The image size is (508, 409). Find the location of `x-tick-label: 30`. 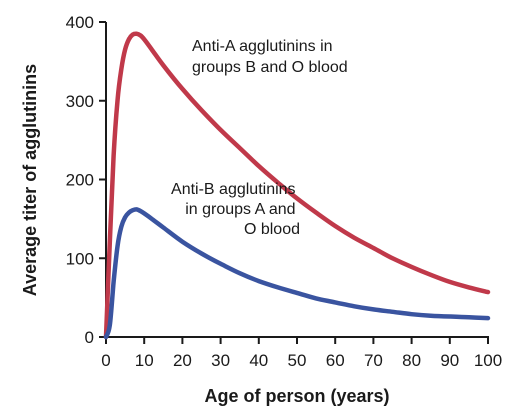

x-tick-label: 30 is located at coordinates (220, 360).